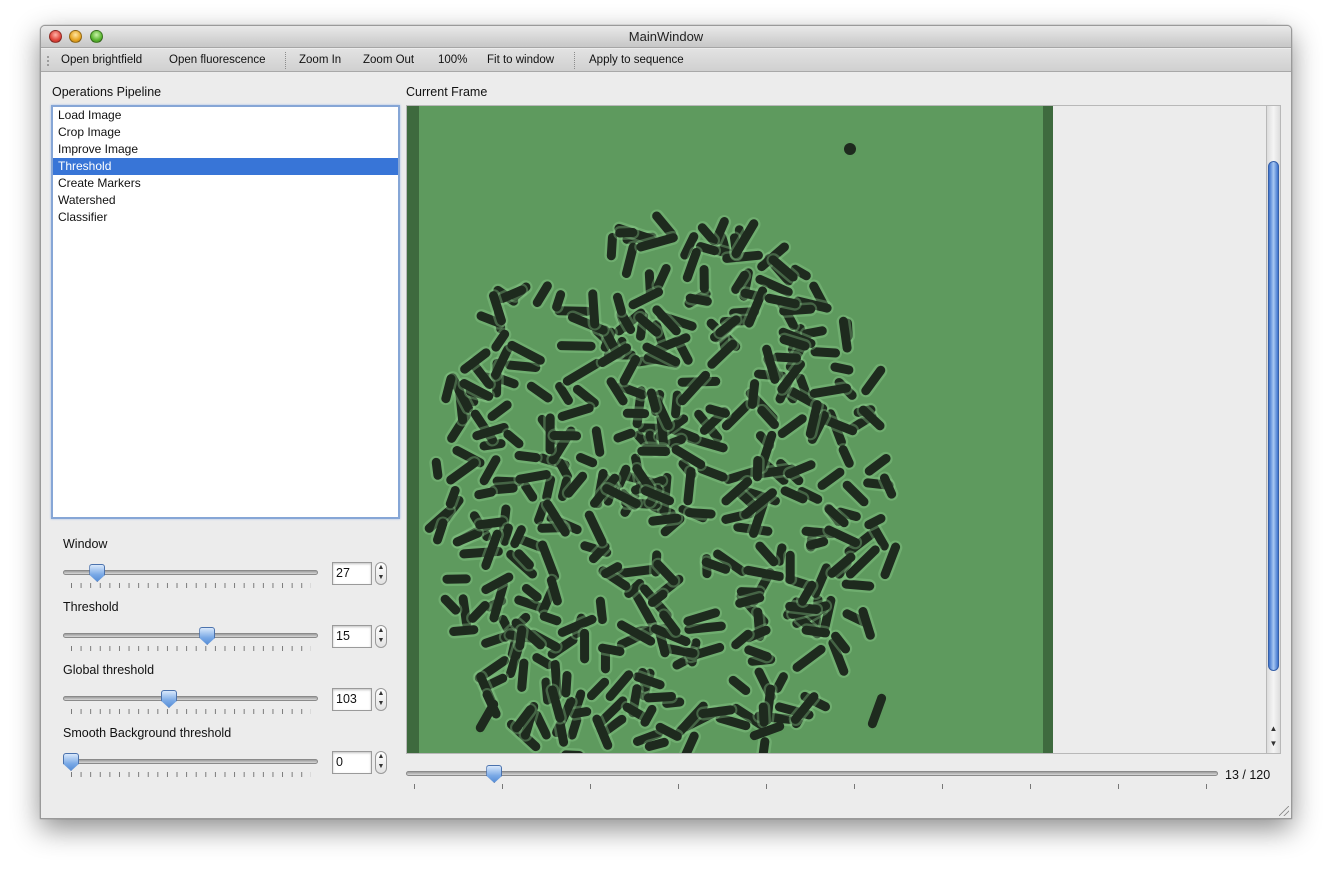 The height and width of the screenshot is (874, 1332). I want to click on list-item: Crop Image, so click(89, 132).